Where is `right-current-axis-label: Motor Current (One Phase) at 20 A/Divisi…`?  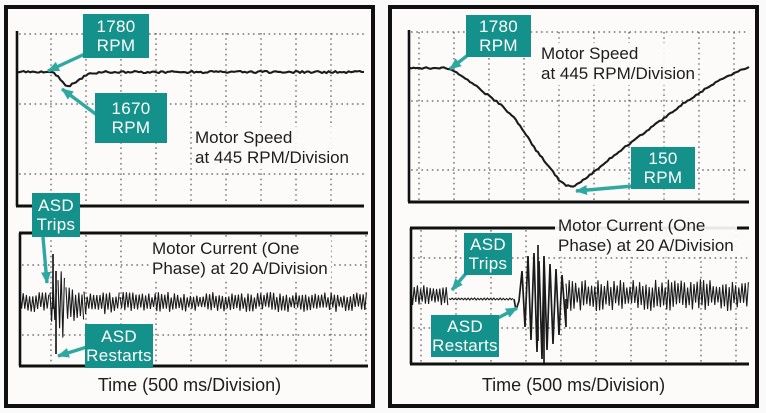
right-current-axis-label: Motor Current (One Phase) at 20 A/Divisi… is located at coordinates (646, 236).